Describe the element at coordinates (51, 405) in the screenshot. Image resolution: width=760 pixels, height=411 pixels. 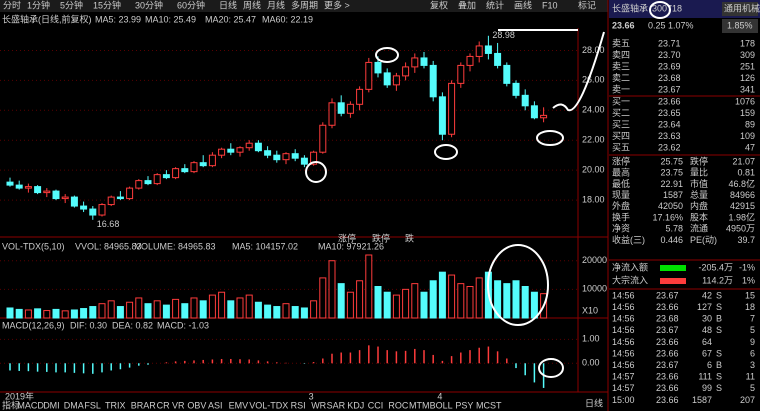
I see `indicator-tab: DMI` at that location.